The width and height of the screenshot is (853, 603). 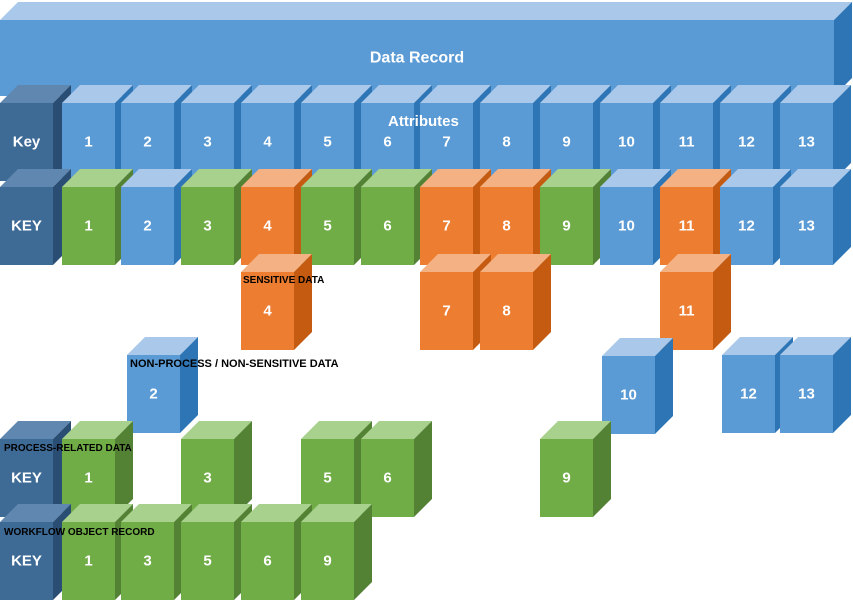 What do you see at coordinates (207, 478) in the screenshot?
I see `cube-label: 3` at bounding box center [207, 478].